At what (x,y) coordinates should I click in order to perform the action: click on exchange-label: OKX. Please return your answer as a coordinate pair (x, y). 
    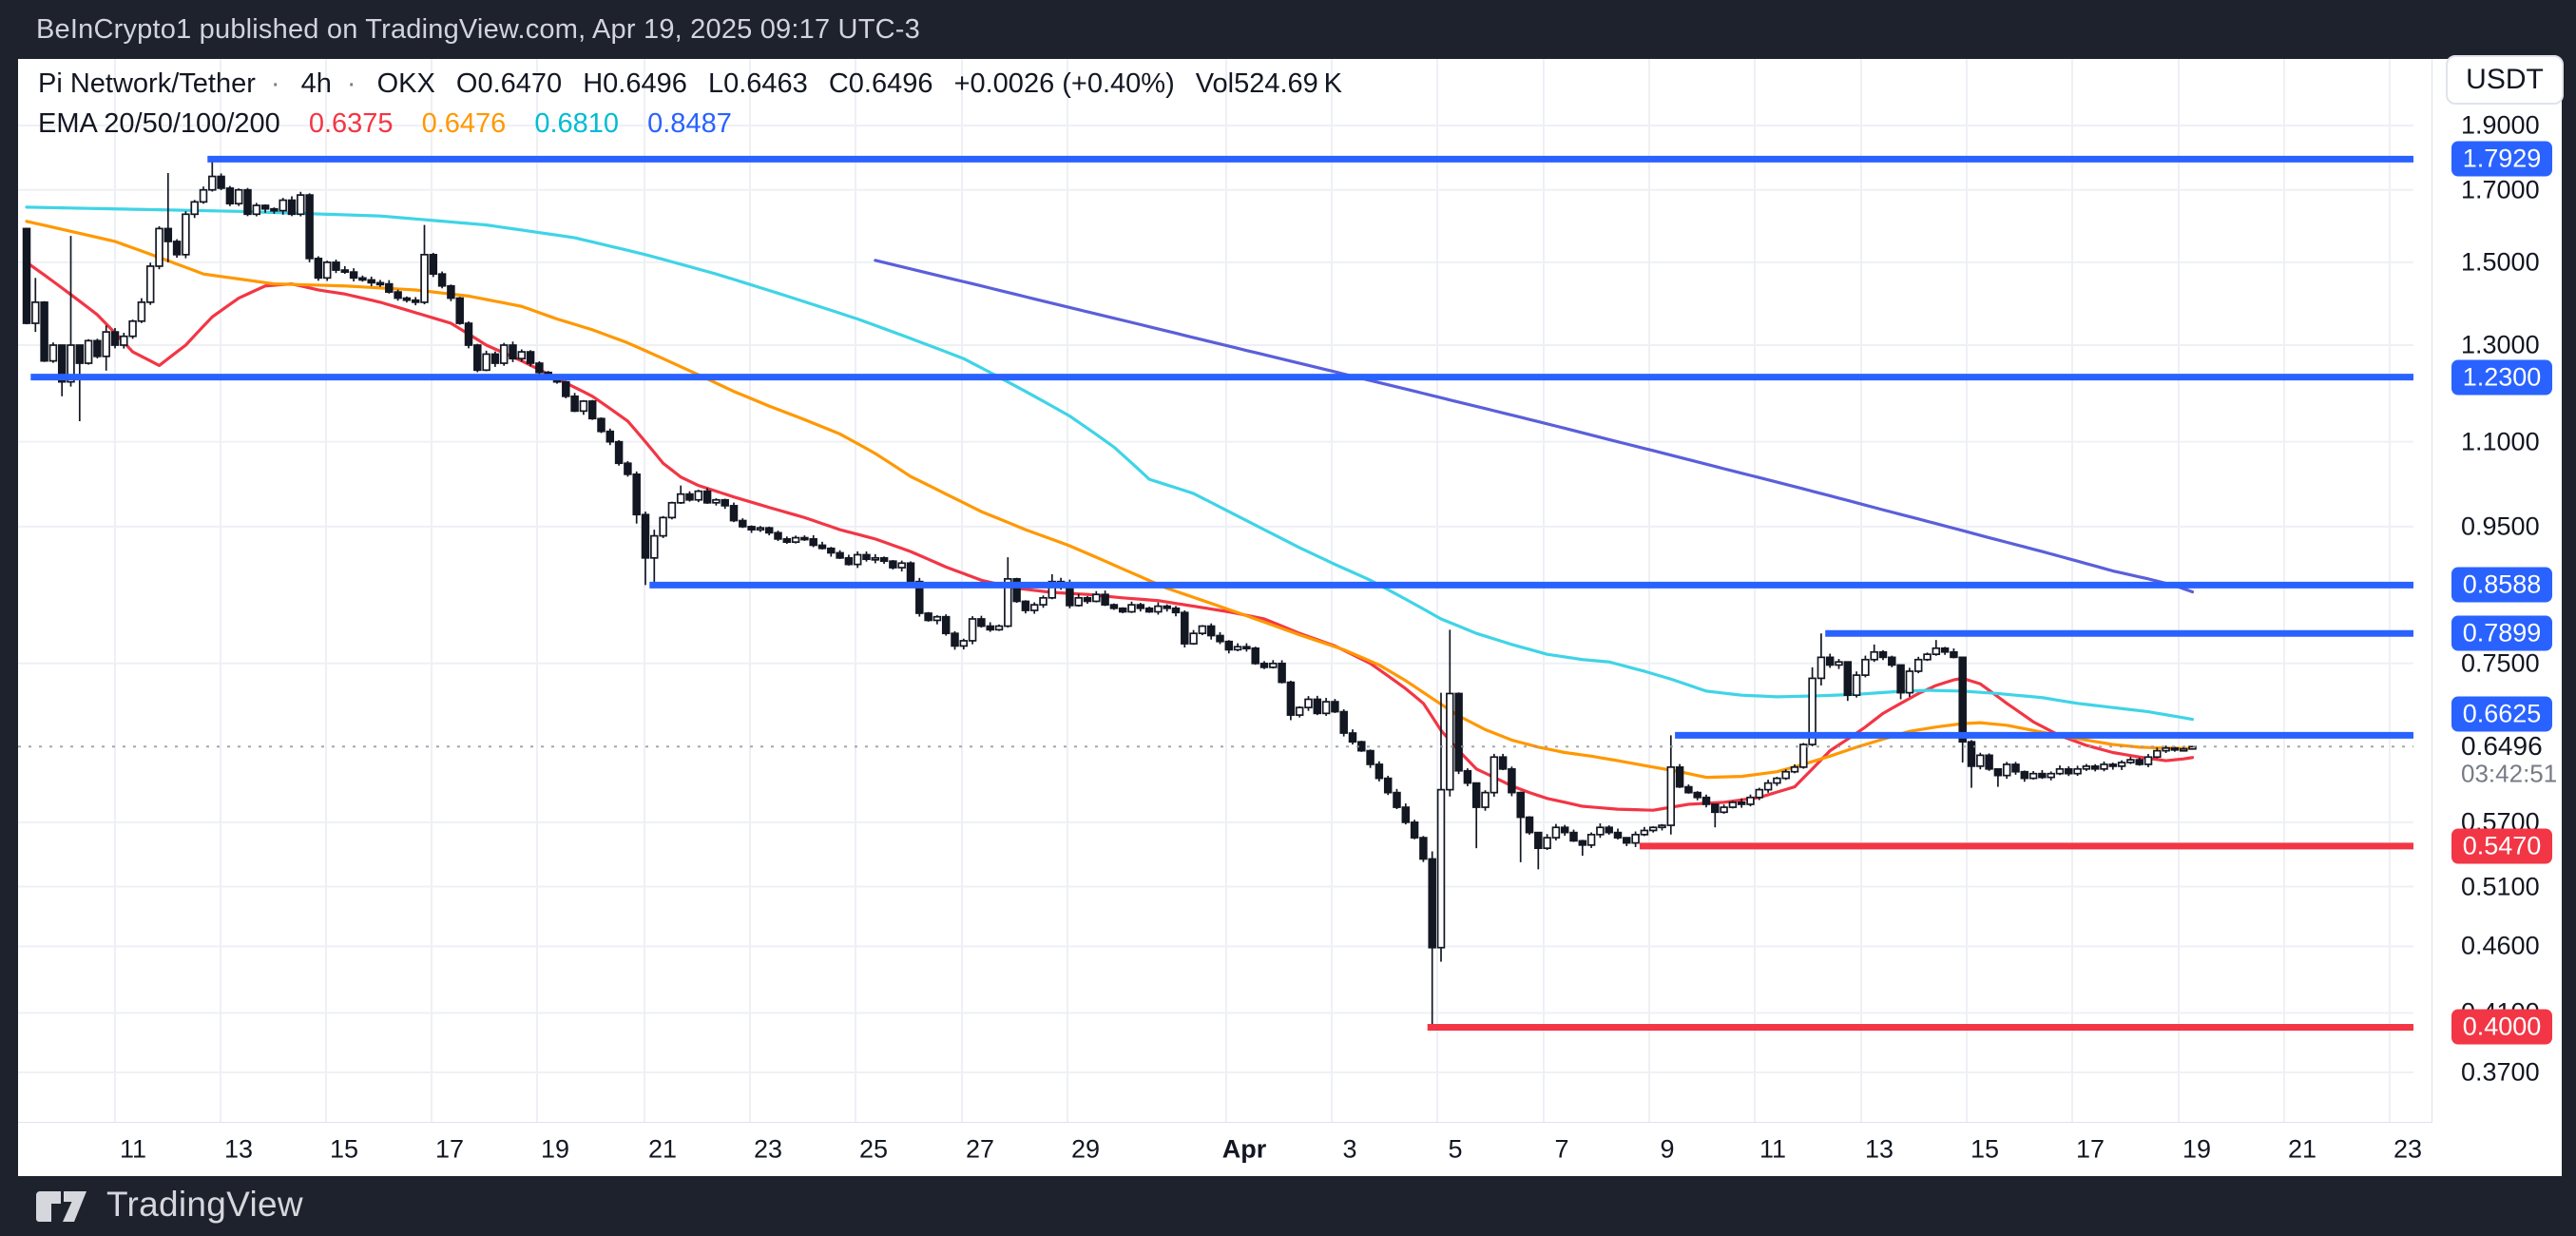
    Looking at the image, I should click on (405, 83).